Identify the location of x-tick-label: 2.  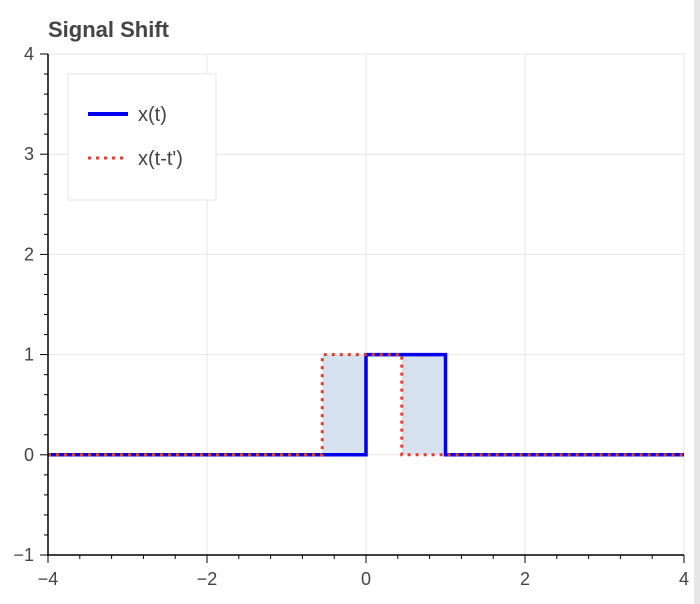
(525, 579).